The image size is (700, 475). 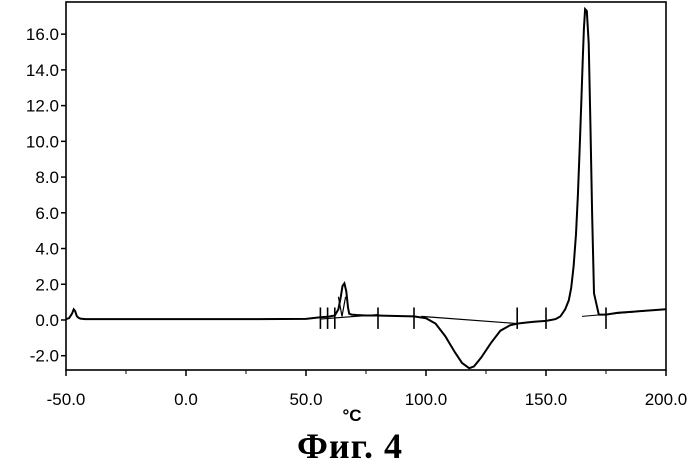 What do you see at coordinates (426, 399) in the screenshot?
I see `x-tick-label: 100.0` at bounding box center [426, 399].